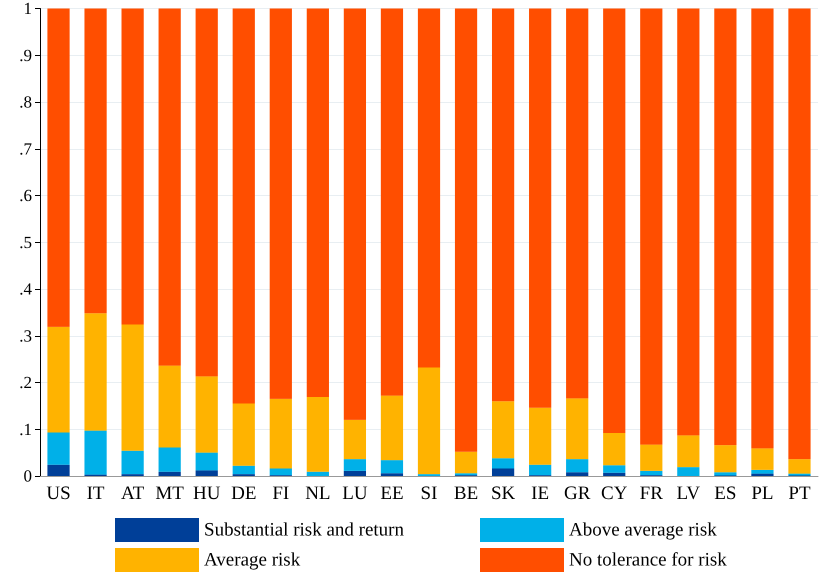  I want to click on x-tick-label: LV, so click(688, 493).